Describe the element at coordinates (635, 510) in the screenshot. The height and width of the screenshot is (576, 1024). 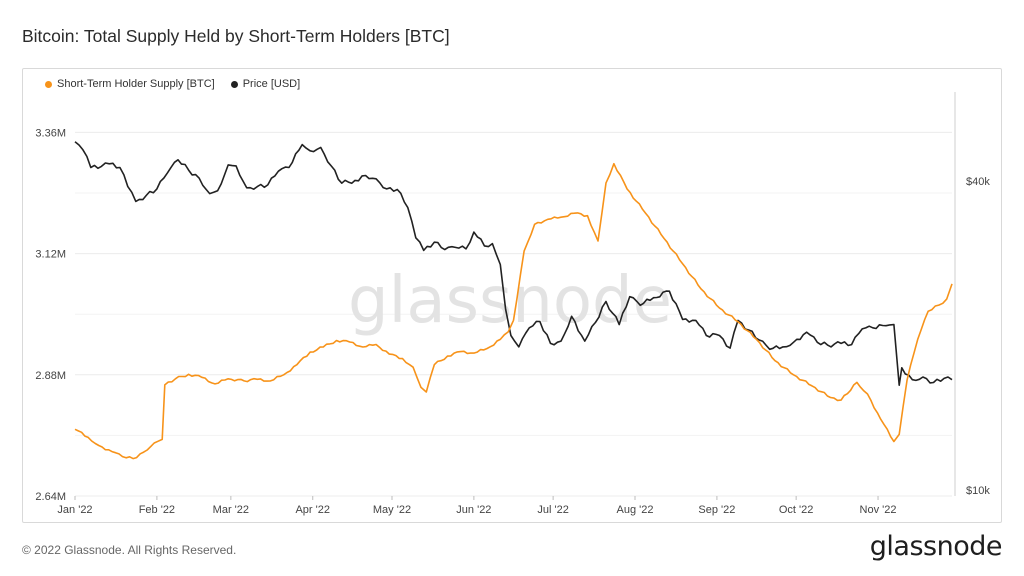
I see `x-tick-label: Aug '22` at that location.